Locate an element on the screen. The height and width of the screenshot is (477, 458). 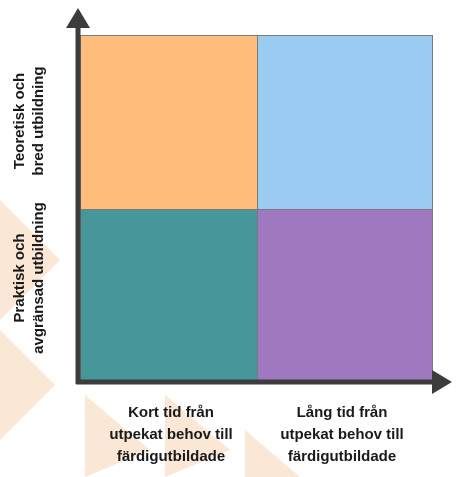
x-axis-label-left-line2: utpekat behov till is located at coordinates (171, 434).